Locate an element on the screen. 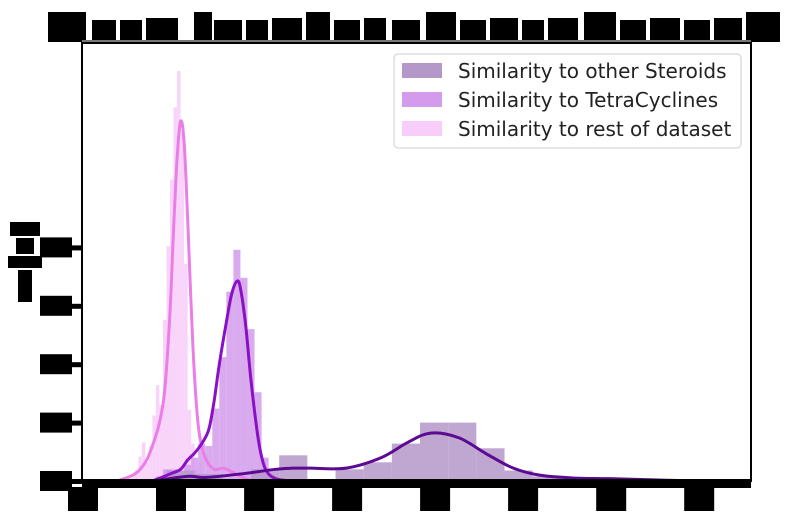  legend-label-rest-of-dataset: Similarity to rest of dataset is located at coordinates (594, 129).